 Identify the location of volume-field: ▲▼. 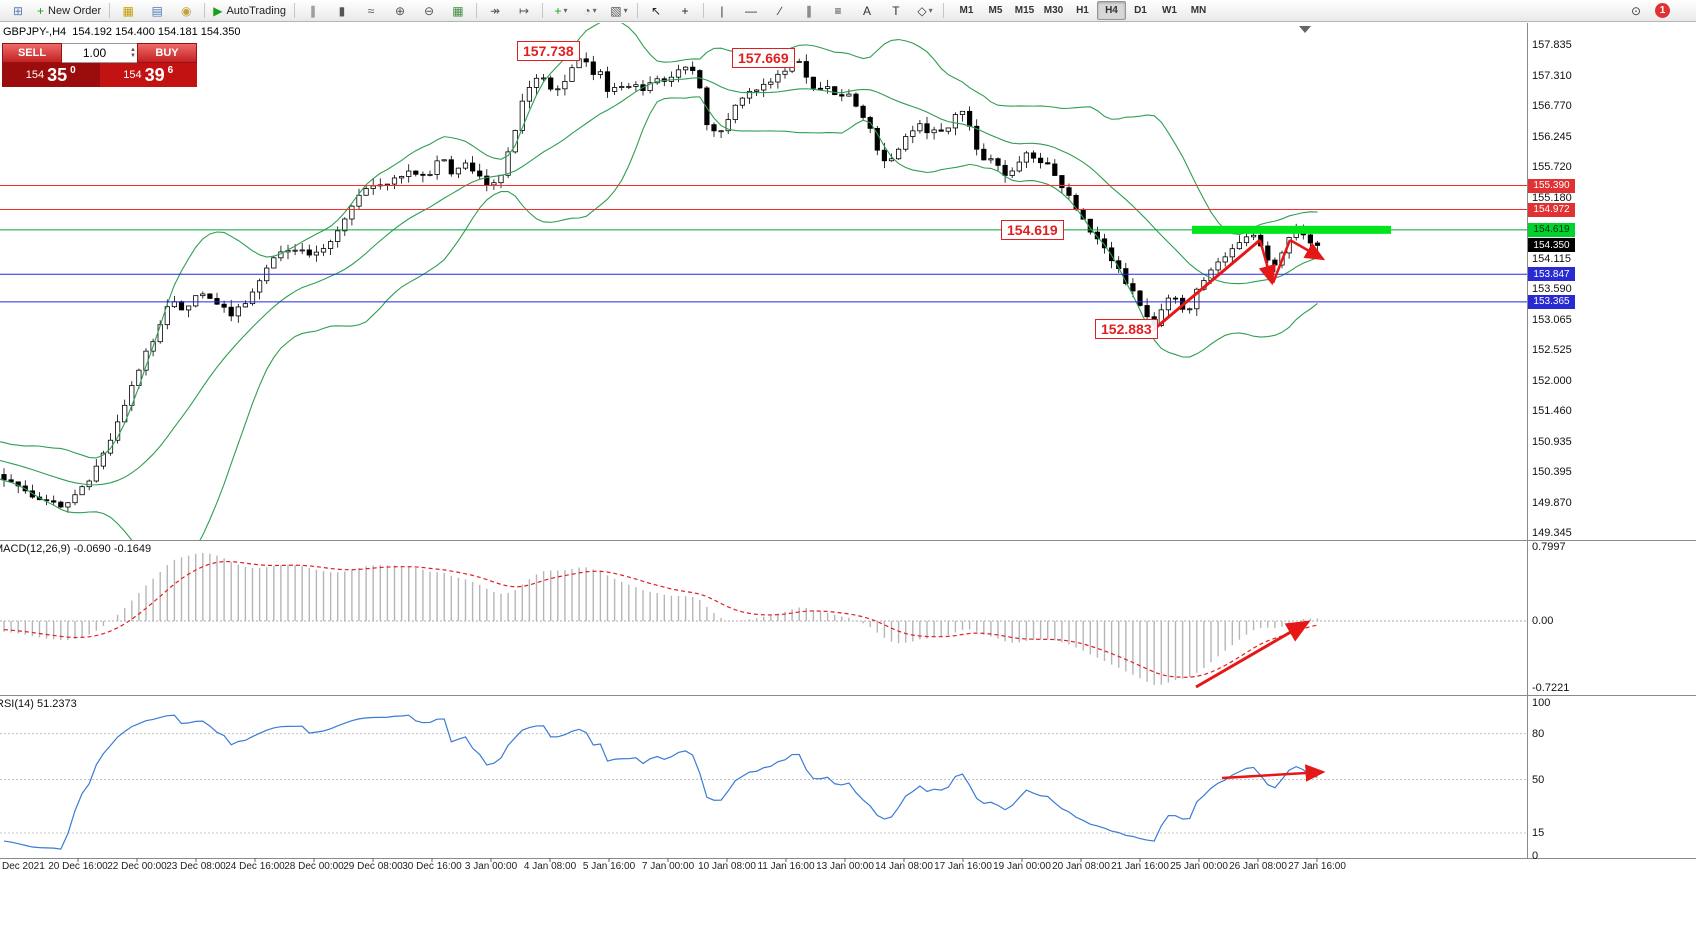
(99, 53).